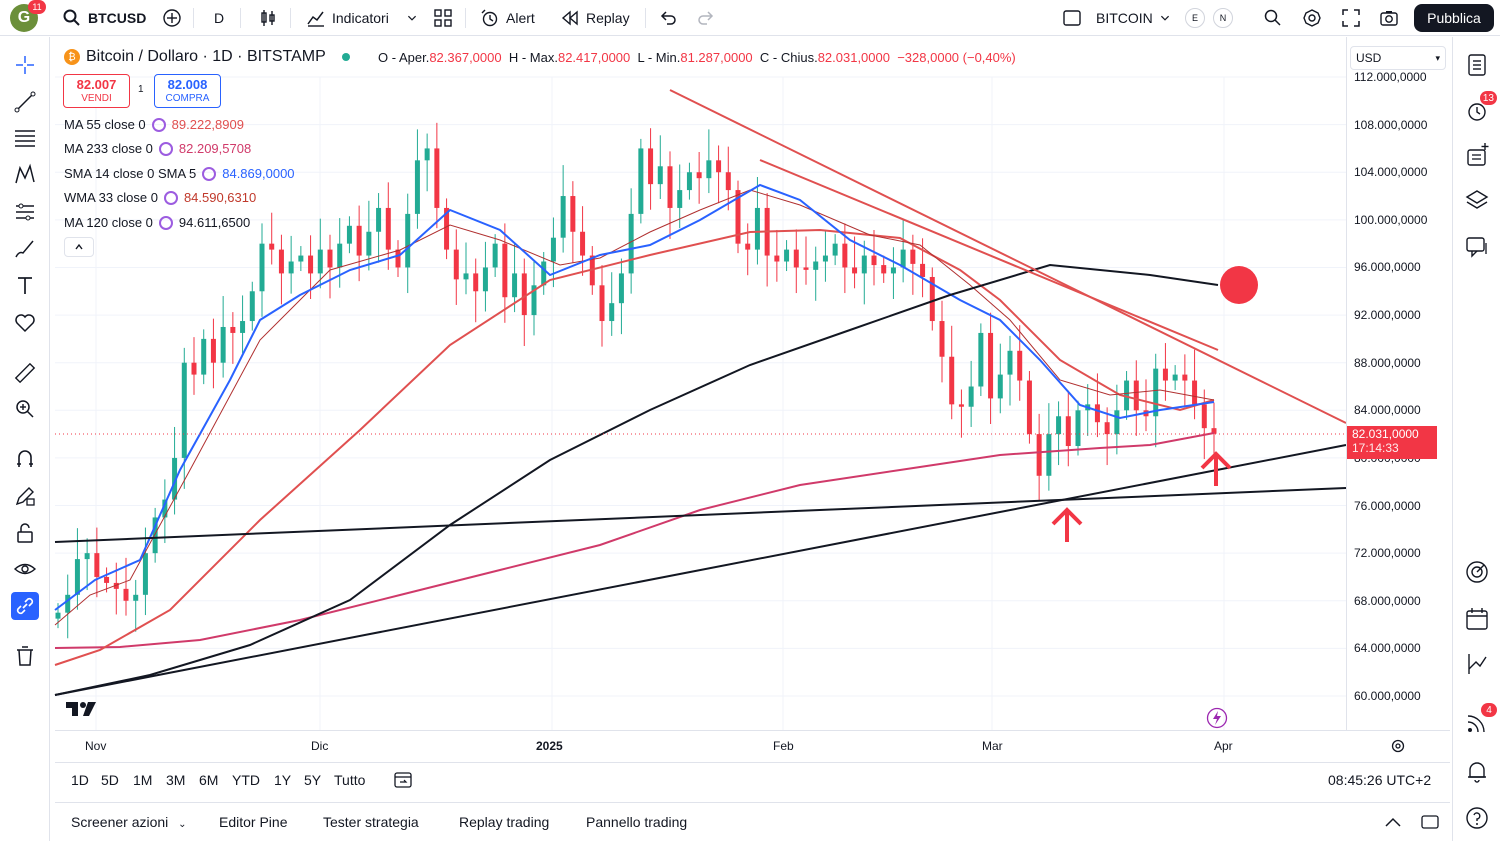  Describe the element at coordinates (752, 745) in the screenshot. I see `time-axis` at that location.